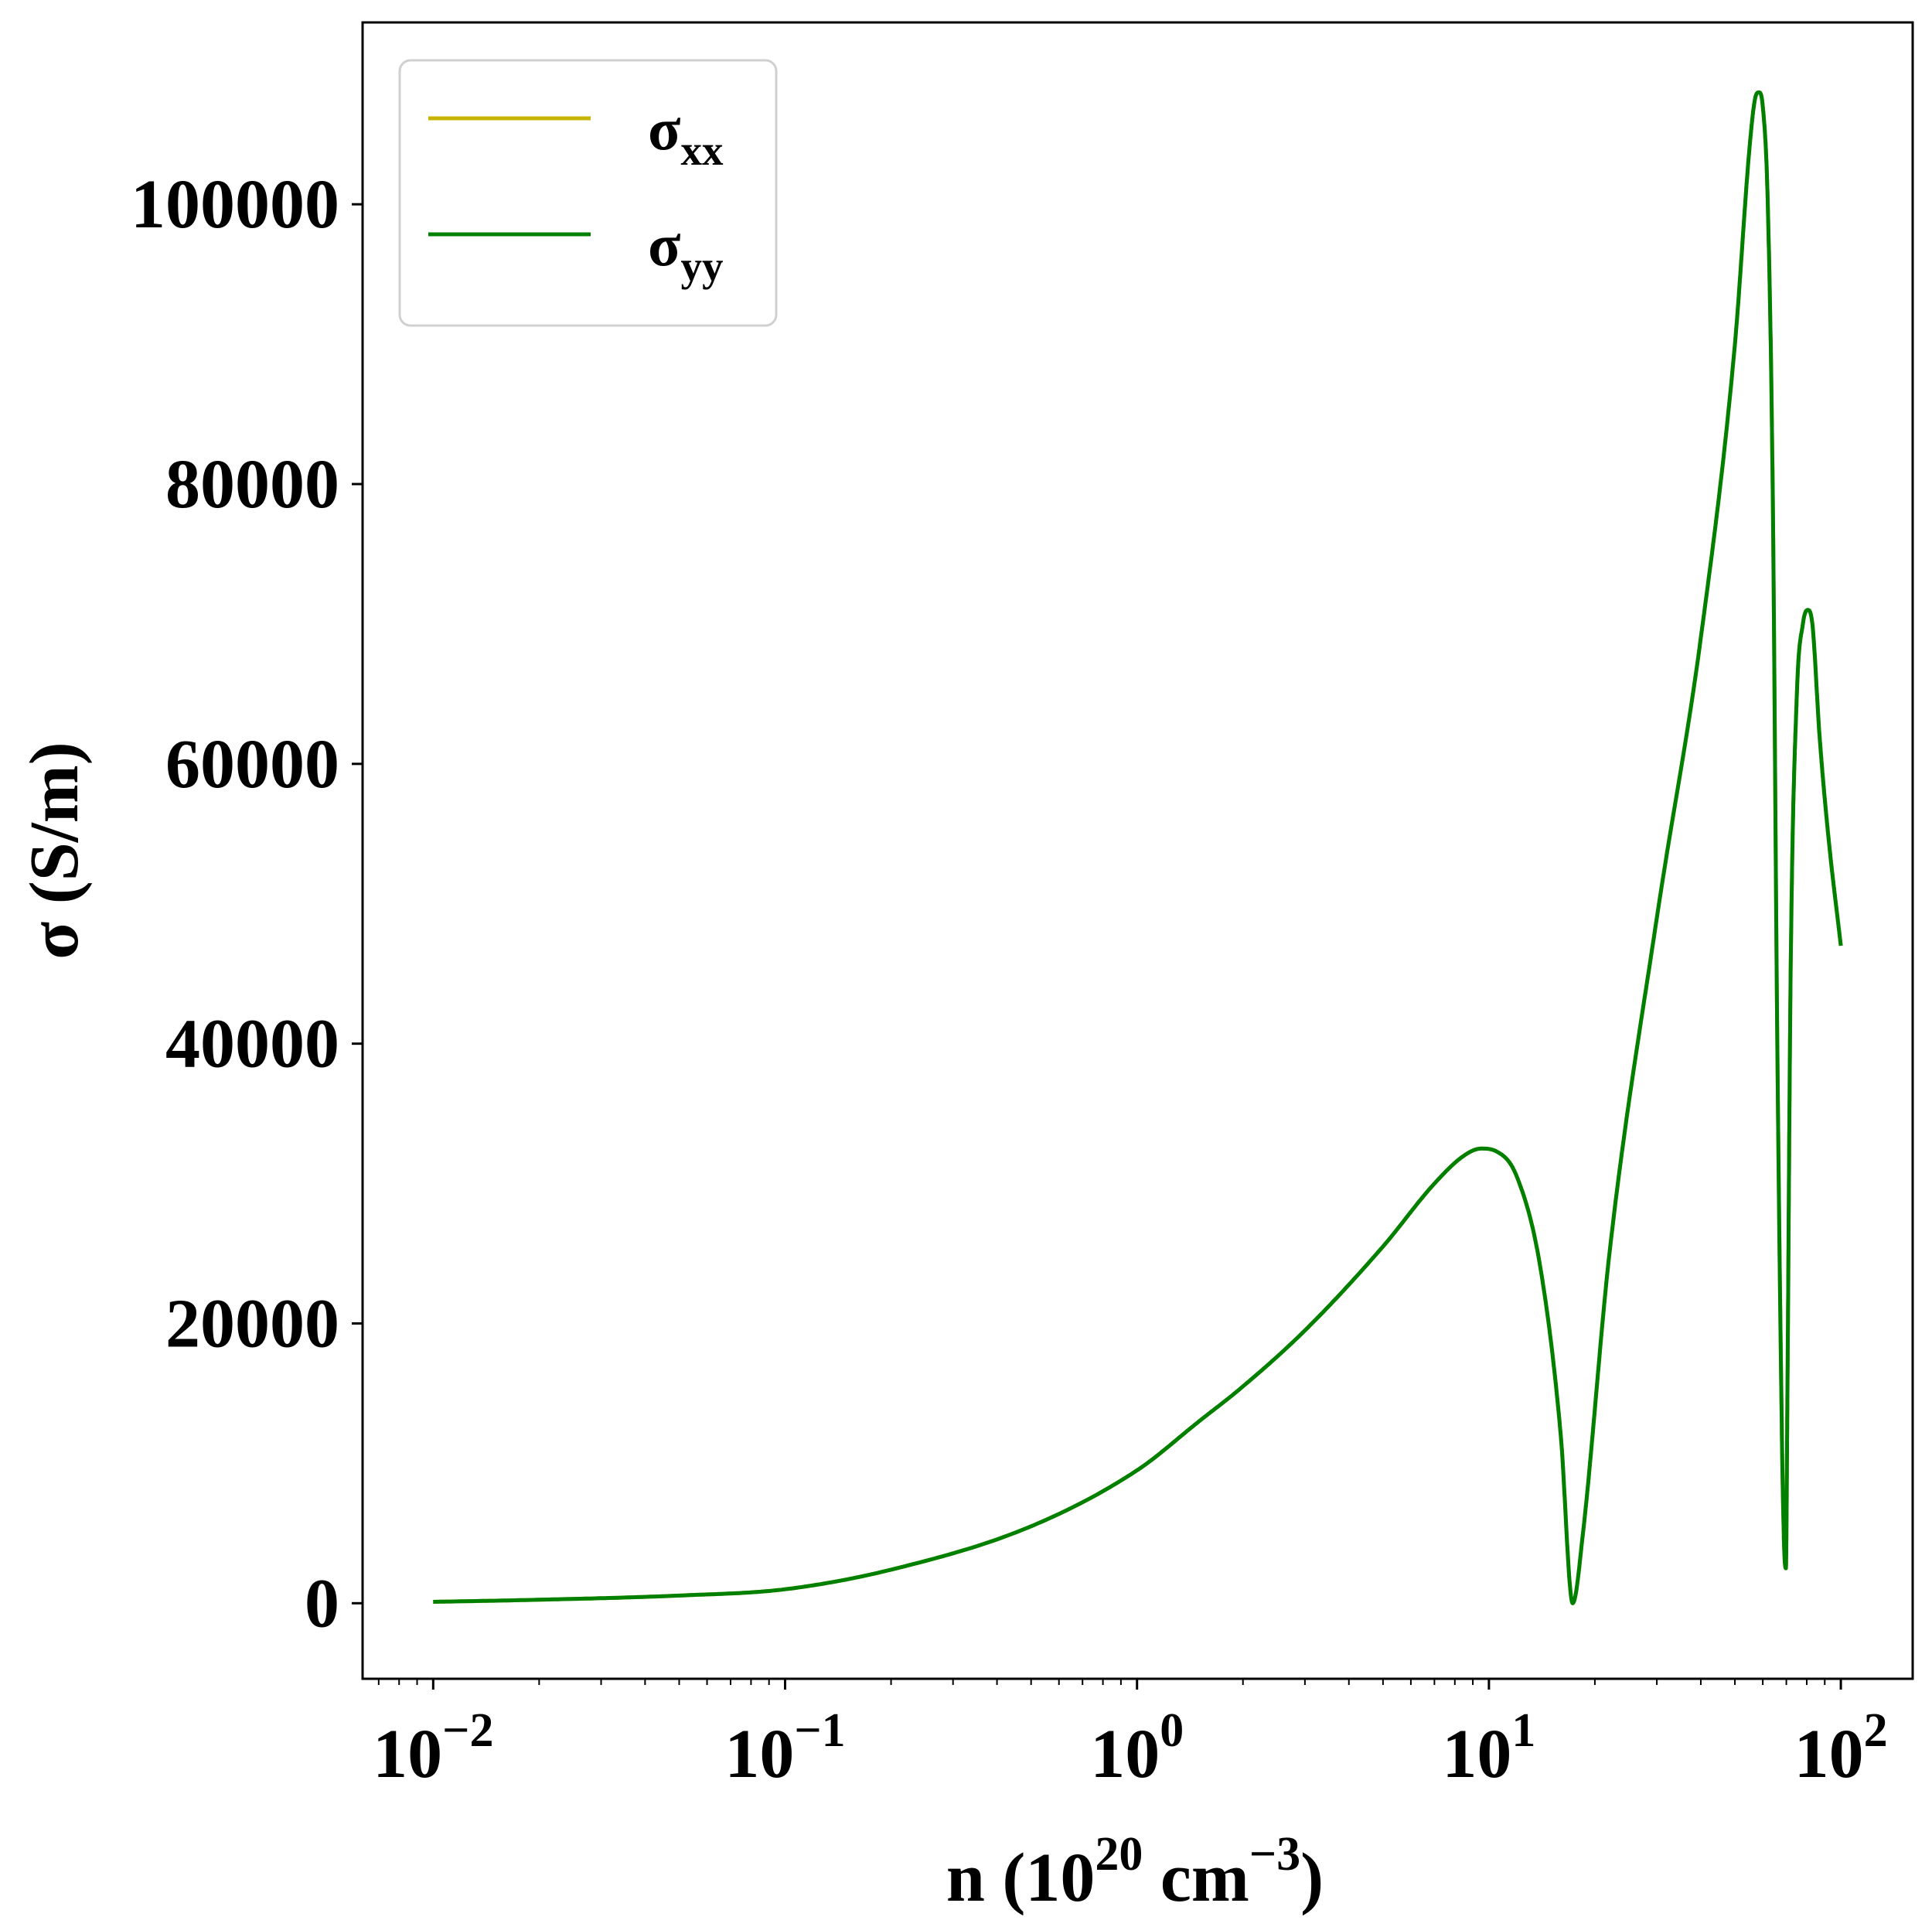  Describe the element at coordinates (1137, 1748) in the screenshot. I see `x-tick-label: 10⁰` at that location.